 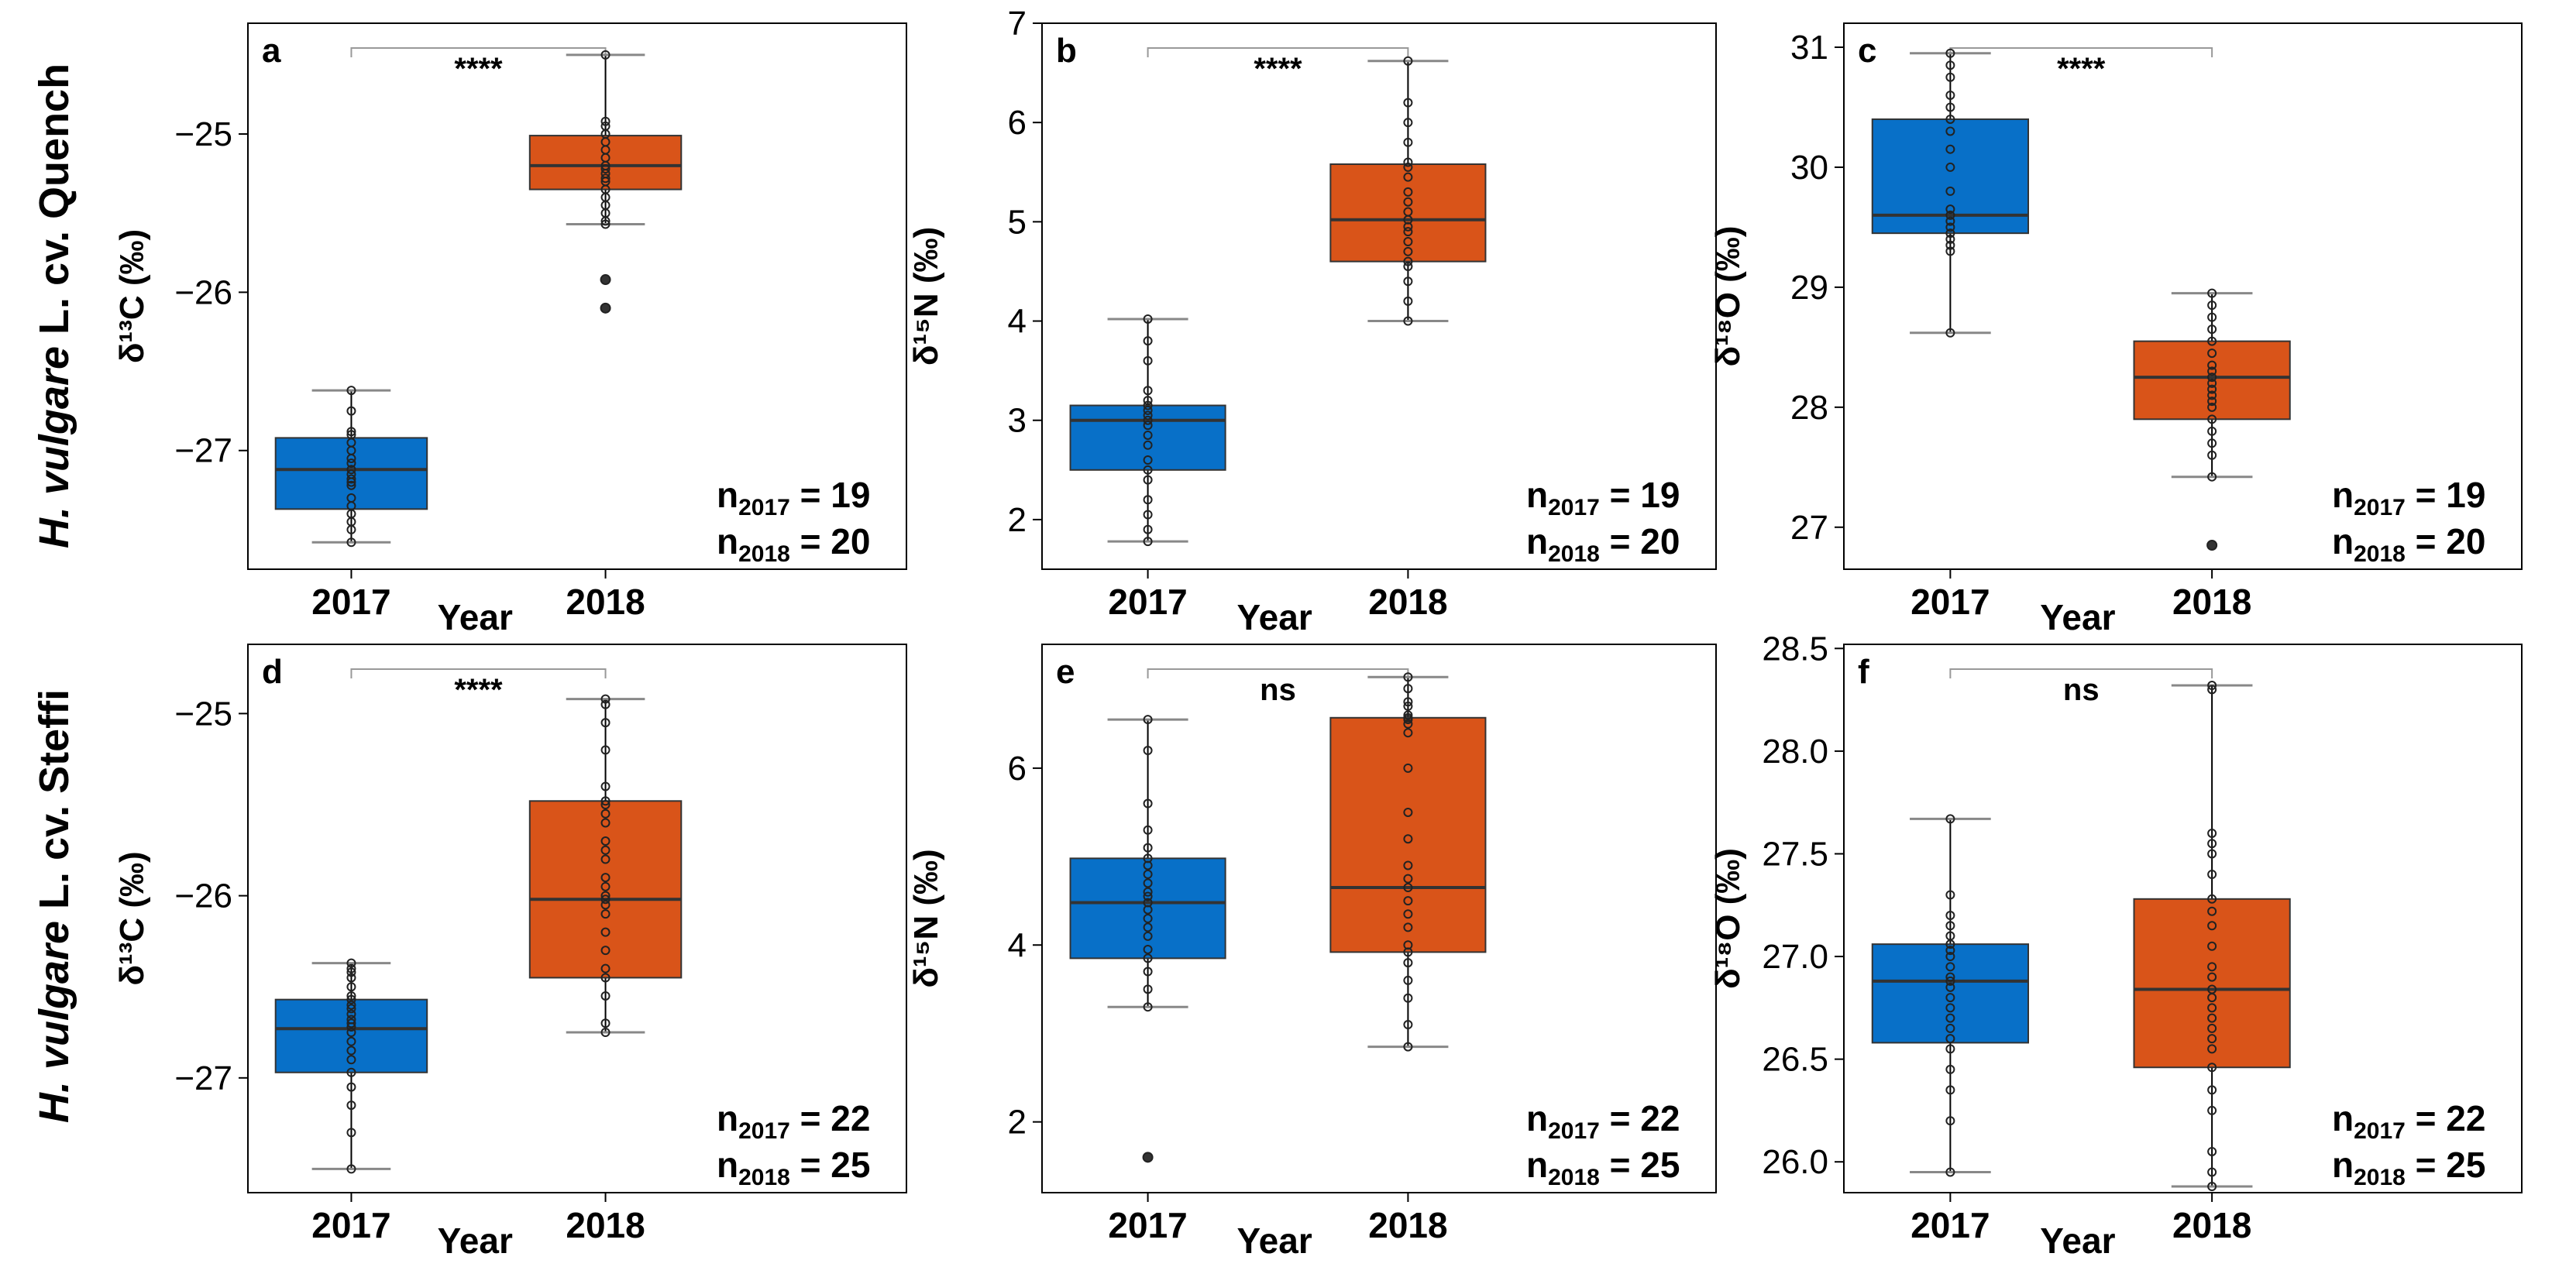 What do you see at coordinates (1795, 957) in the screenshot?
I see `y-tick-label: 27.0` at bounding box center [1795, 957].